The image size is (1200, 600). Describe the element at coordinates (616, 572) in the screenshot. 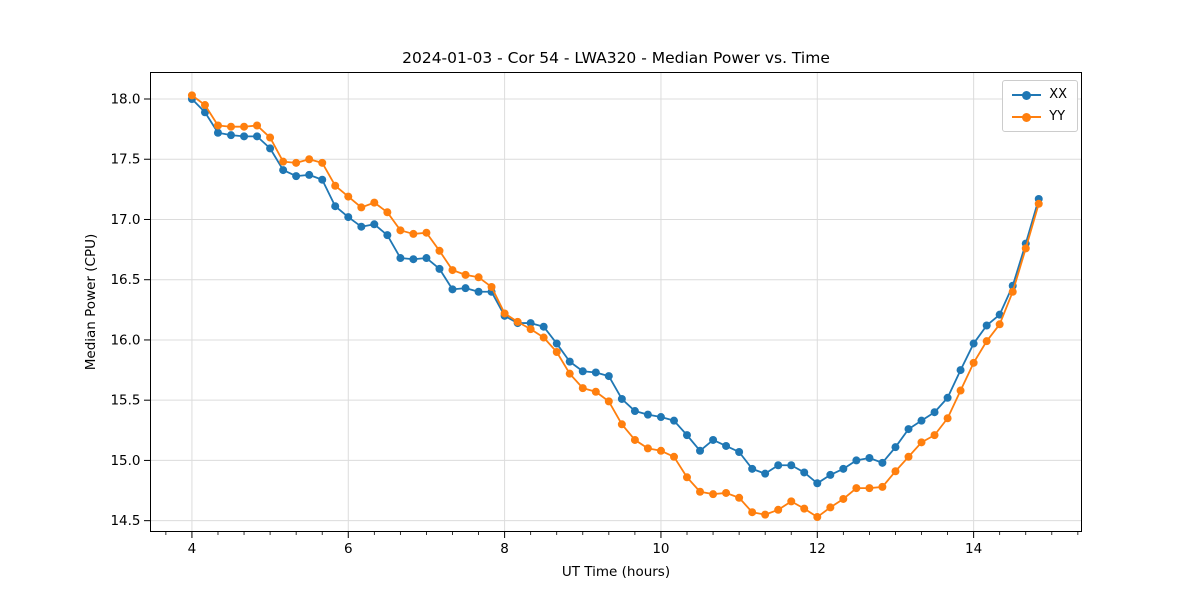

I see `x-axis-label: UT Time (hours)` at that location.